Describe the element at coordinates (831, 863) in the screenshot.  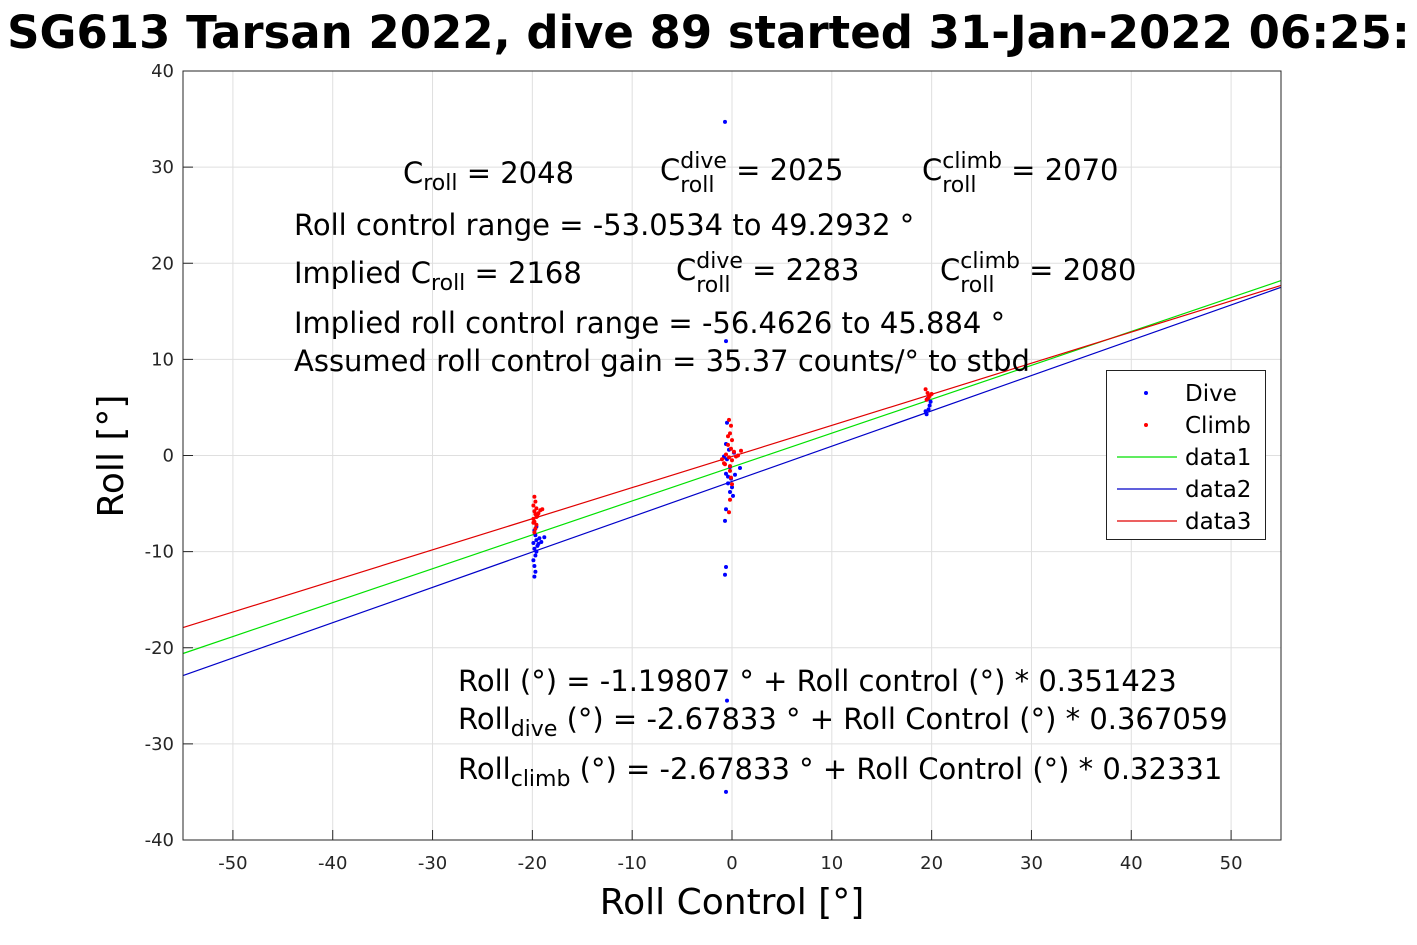
I see `x-tick-label: 10` at that location.